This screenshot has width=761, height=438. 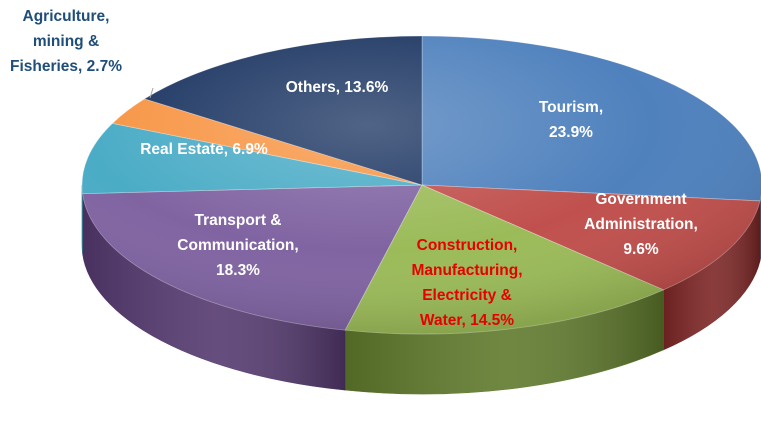 I want to click on side-shade-government-administration, so click(x=712, y=275).